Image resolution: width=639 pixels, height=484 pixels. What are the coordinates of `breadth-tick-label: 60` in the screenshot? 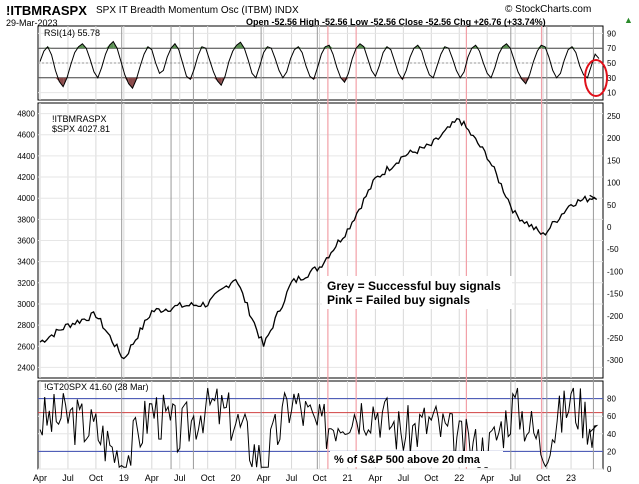 It's located at (611, 416).